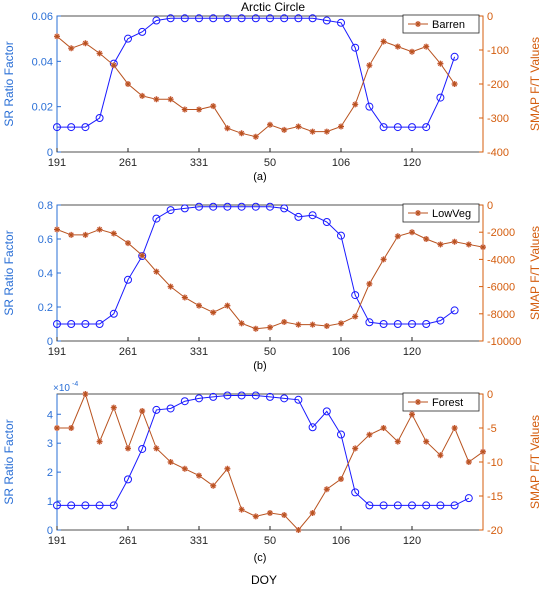 This screenshot has width=550, height=593. Describe the element at coordinates (418, 213) in the screenshot. I see `legend-swatch-asterisk` at that location.